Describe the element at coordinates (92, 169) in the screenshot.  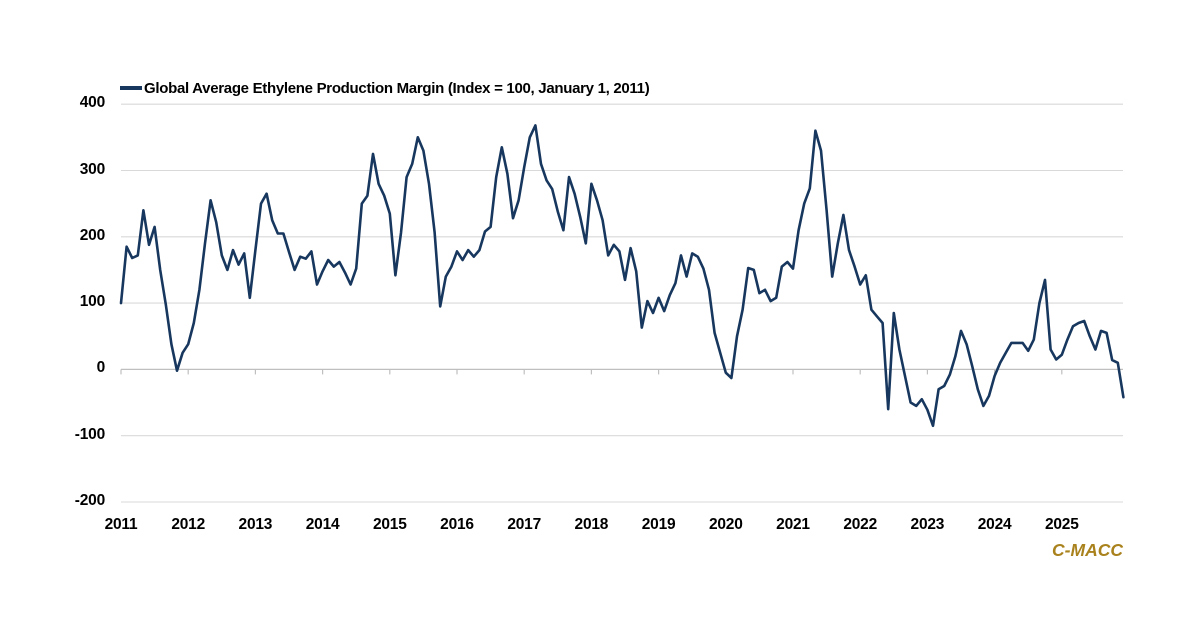
I see `y-axis-label: 300` at that location.